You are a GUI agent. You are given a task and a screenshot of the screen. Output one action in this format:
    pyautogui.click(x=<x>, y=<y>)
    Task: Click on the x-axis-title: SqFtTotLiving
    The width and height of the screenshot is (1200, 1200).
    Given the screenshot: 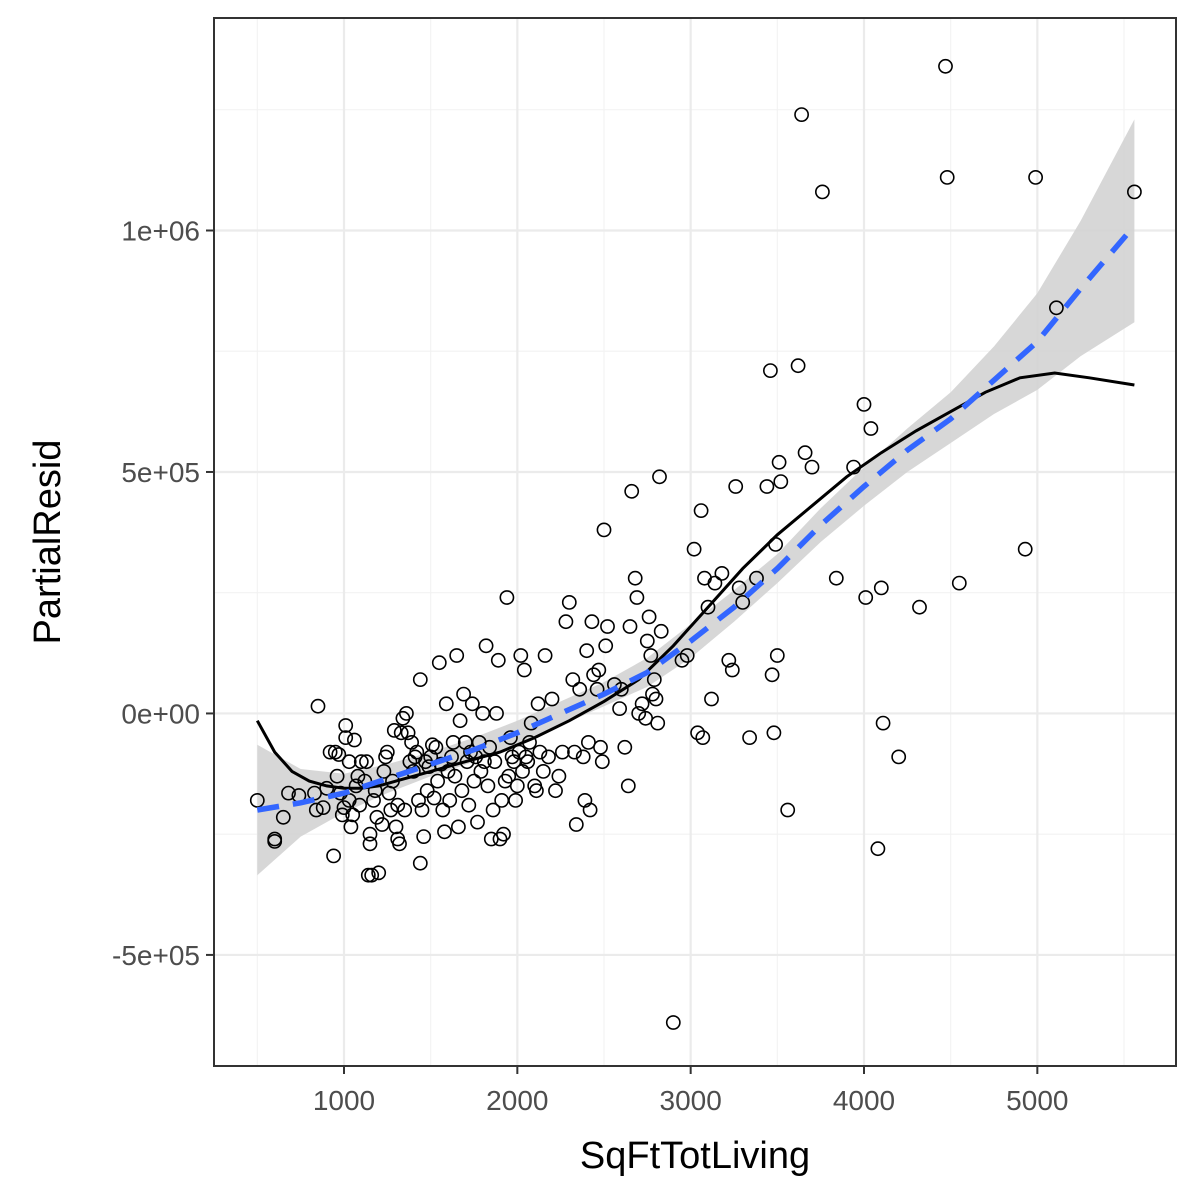 What is the action you would take?
    pyautogui.click(x=695, y=1156)
    